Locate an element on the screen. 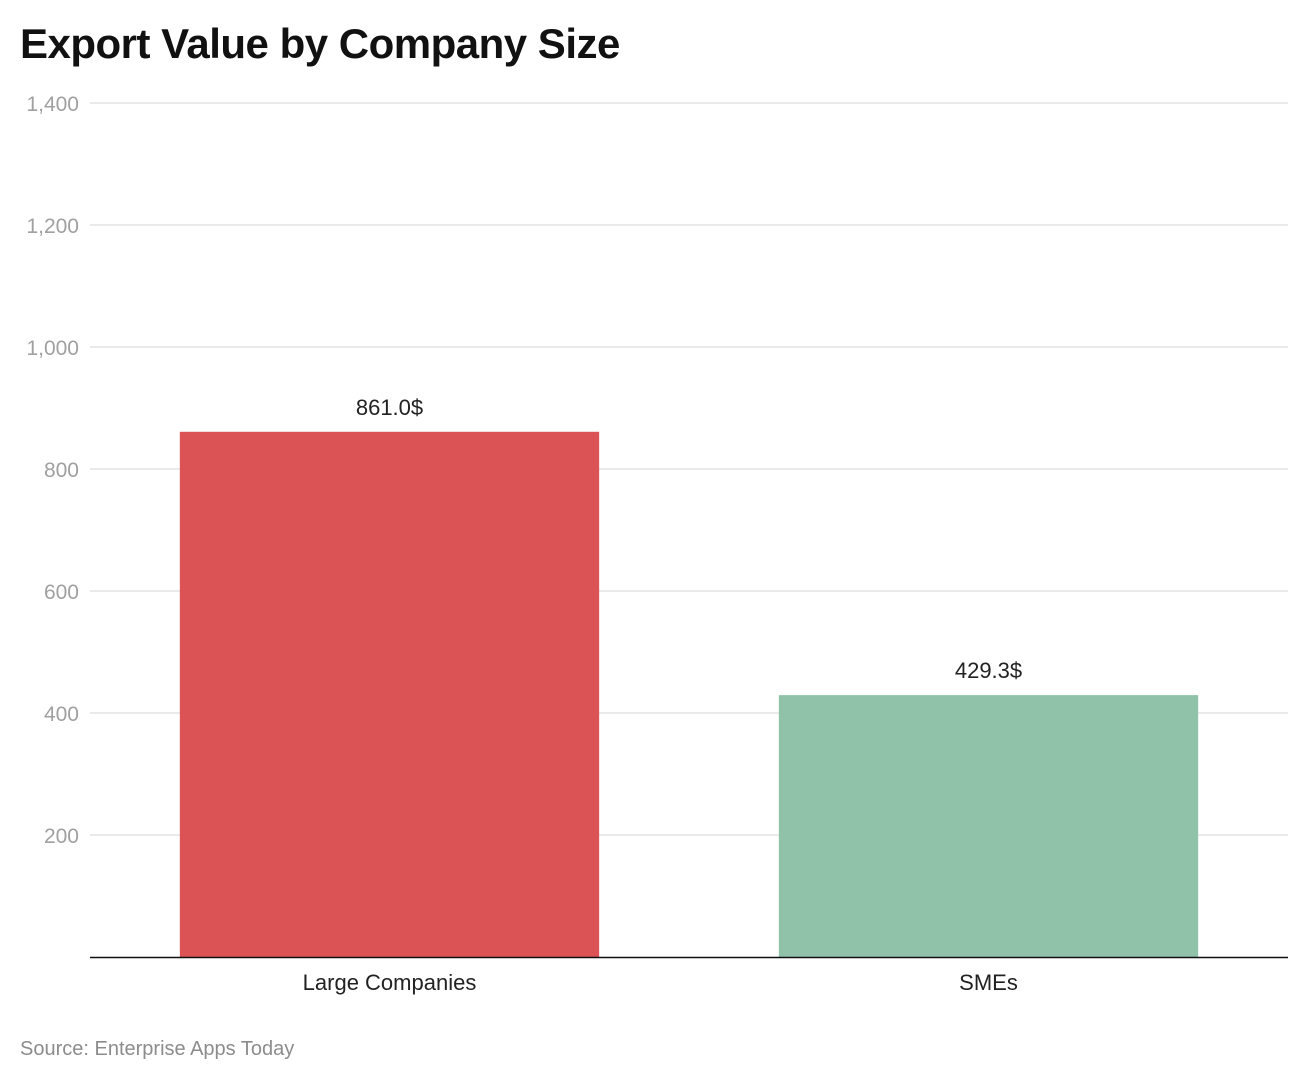  y-tick-label: 1,200 is located at coordinates (52, 226).